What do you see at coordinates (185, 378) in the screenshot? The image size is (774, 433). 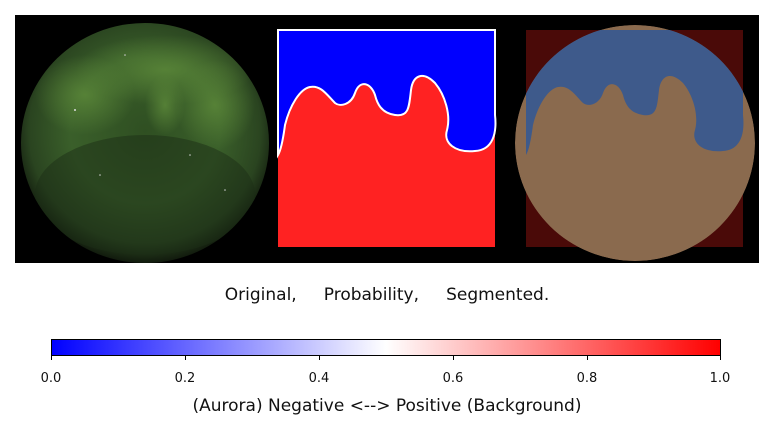 I see `tick-label: 0.2` at bounding box center [185, 378].